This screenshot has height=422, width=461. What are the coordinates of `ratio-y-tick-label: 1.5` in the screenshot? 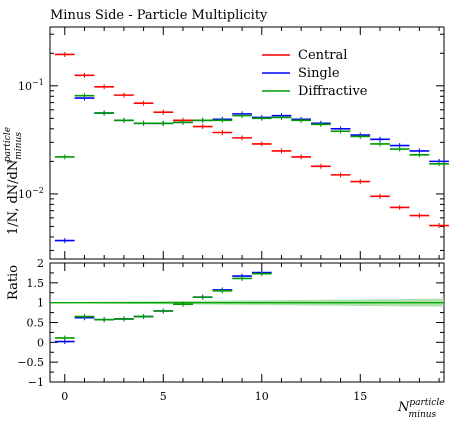 It's located at (36, 283).